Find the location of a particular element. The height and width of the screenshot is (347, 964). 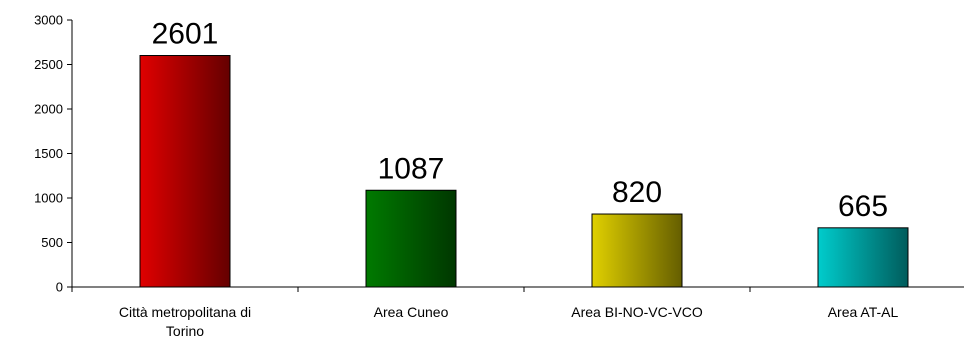

x-tick-label: Città metropolitana di is located at coordinates (185, 312).